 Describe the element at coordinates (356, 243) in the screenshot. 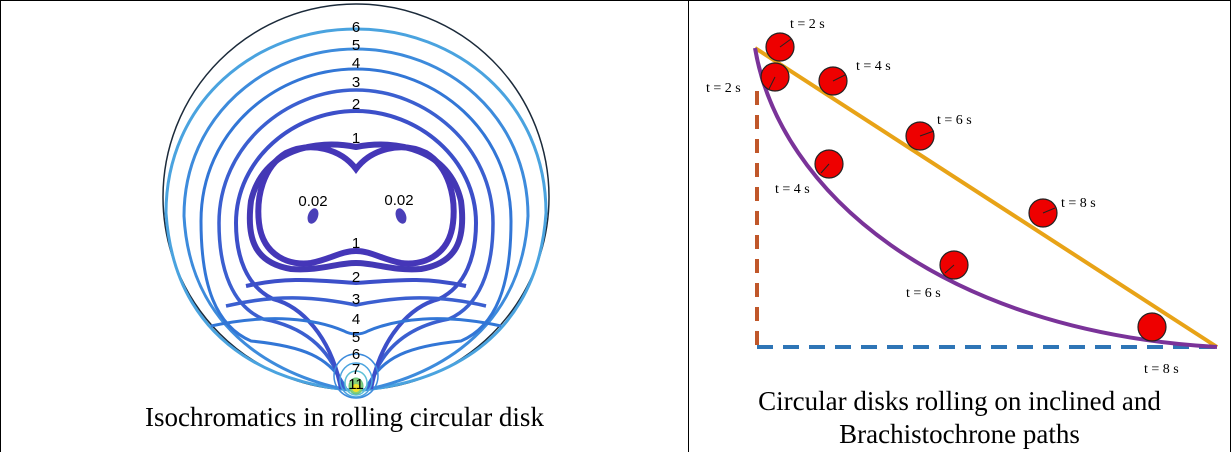

I see `fringe-label-lower-1: 1` at that location.